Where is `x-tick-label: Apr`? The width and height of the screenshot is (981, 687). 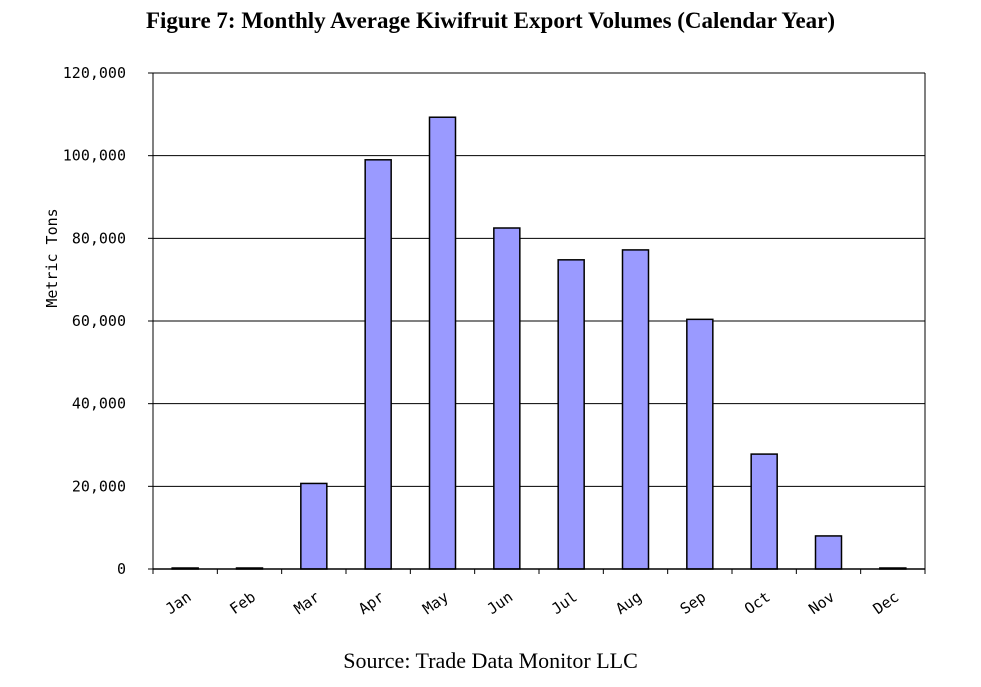 x-tick-label: Apr is located at coordinates (371, 603).